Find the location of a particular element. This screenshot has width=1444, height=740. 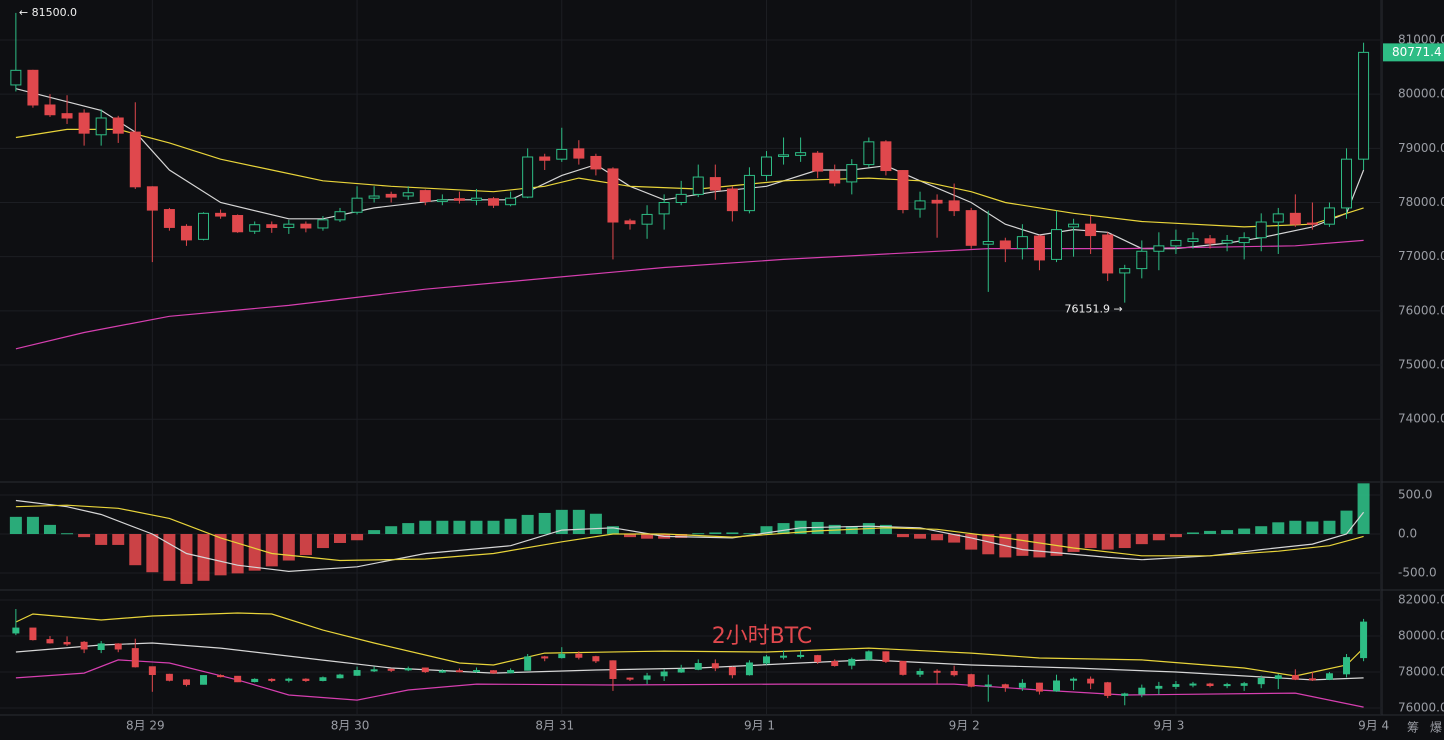

max-annotation: ← 81500.0 is located at coordinates (48, 12).